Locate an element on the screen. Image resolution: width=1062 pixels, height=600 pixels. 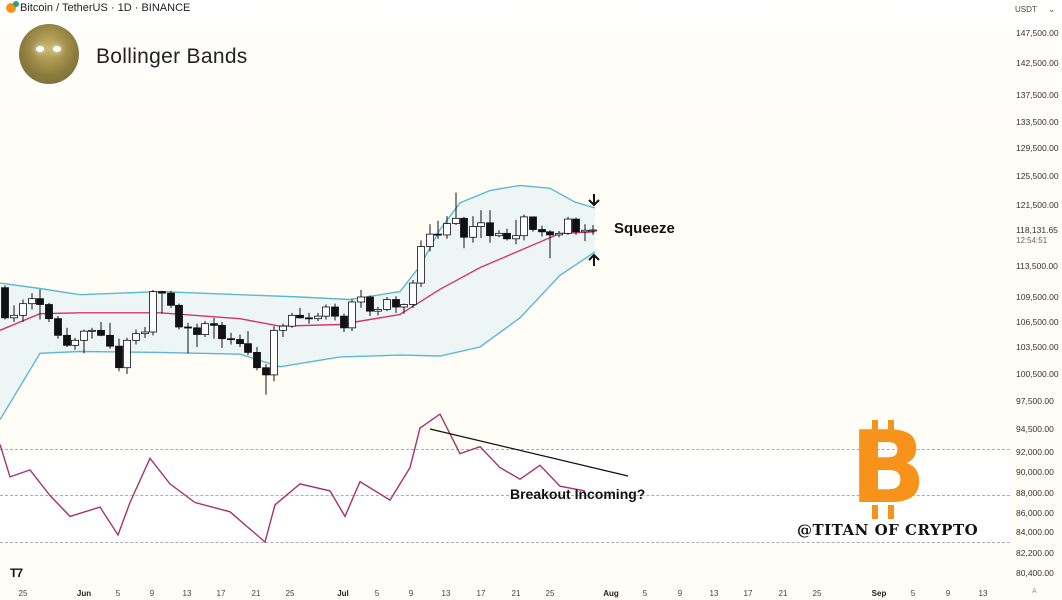
price-axis-label: 137,500.00 is located at coordinates (1037, 95).